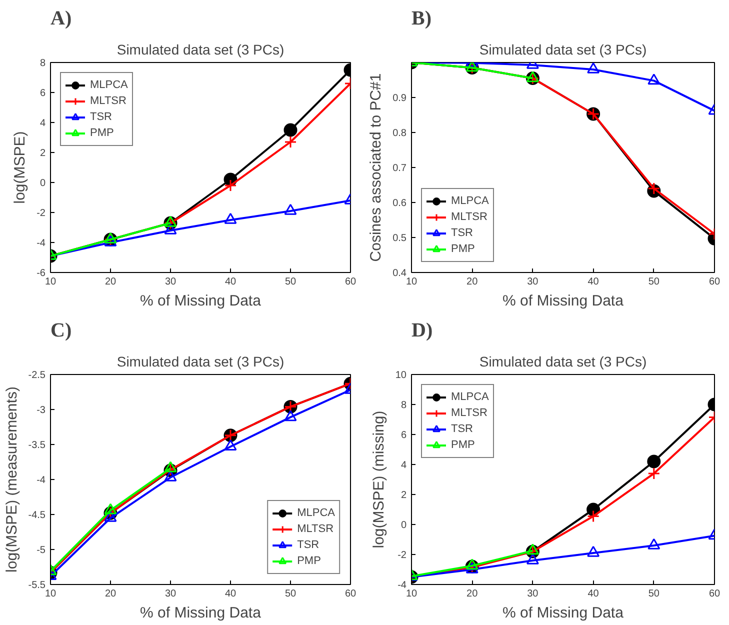  Describe the element at coordinates (61, 331) in the screenshot. I see `text: C)` at that location.